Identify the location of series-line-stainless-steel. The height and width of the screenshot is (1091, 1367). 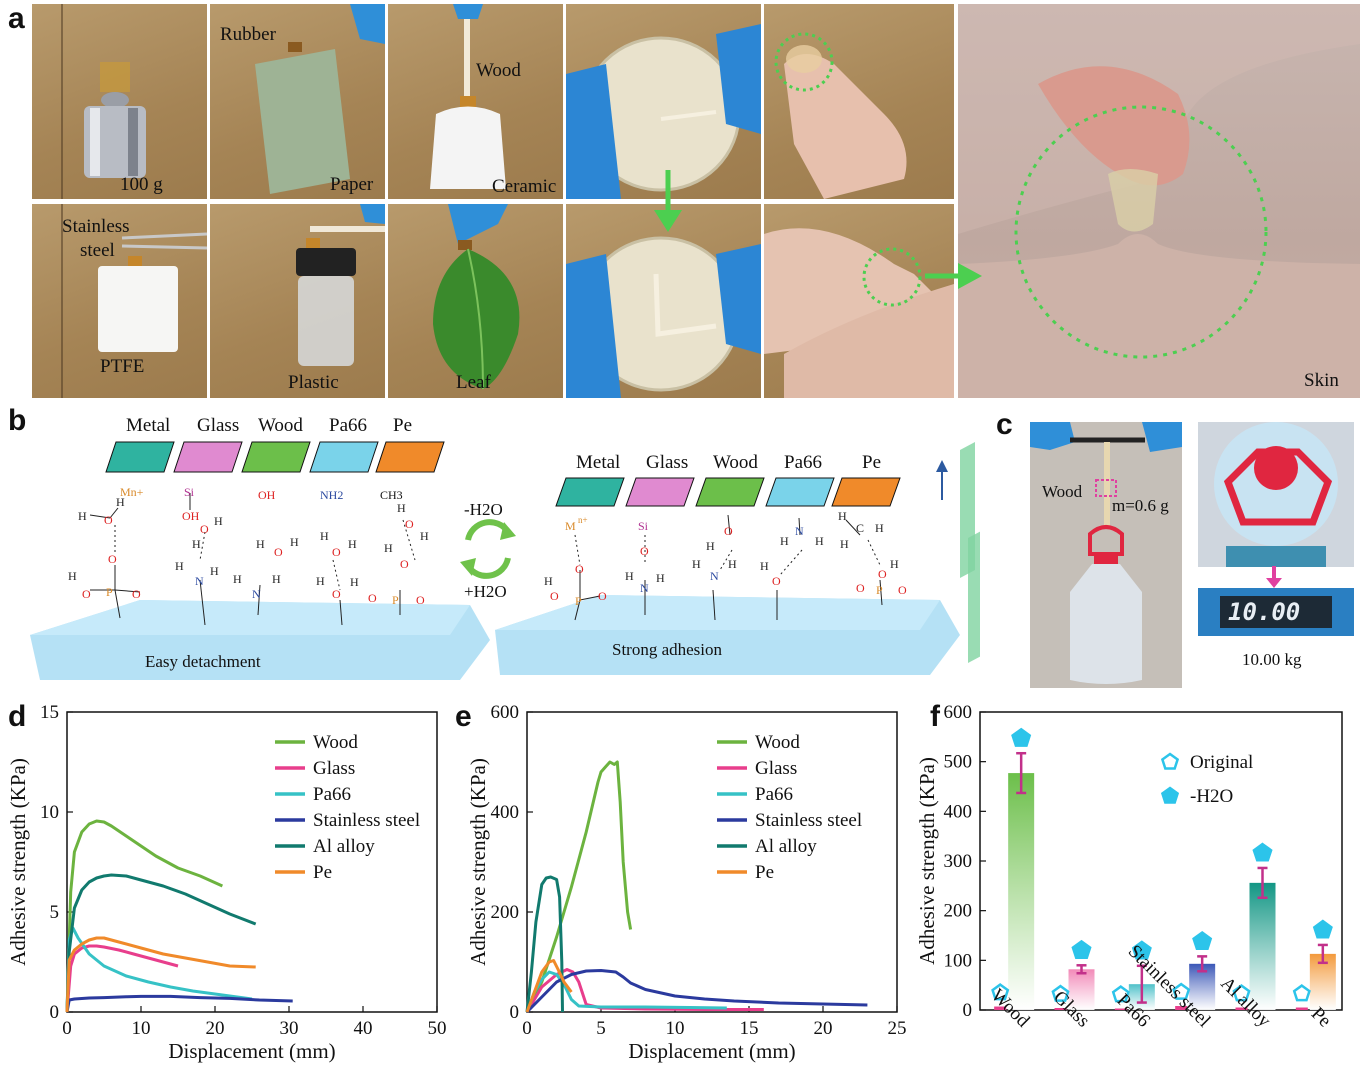
(179, 1003).